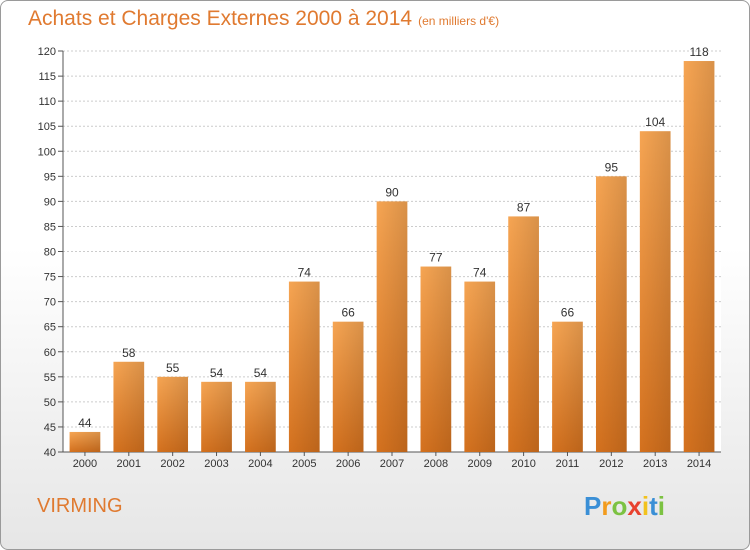 Image resolution: width=750 pixels, height=550 pixels. I want to click on place-name: VIRMING, so click(80, 506).